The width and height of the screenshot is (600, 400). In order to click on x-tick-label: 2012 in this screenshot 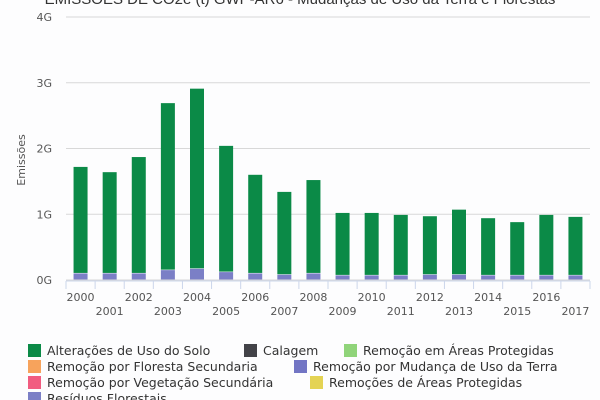, I will do `click(430, 297)`.